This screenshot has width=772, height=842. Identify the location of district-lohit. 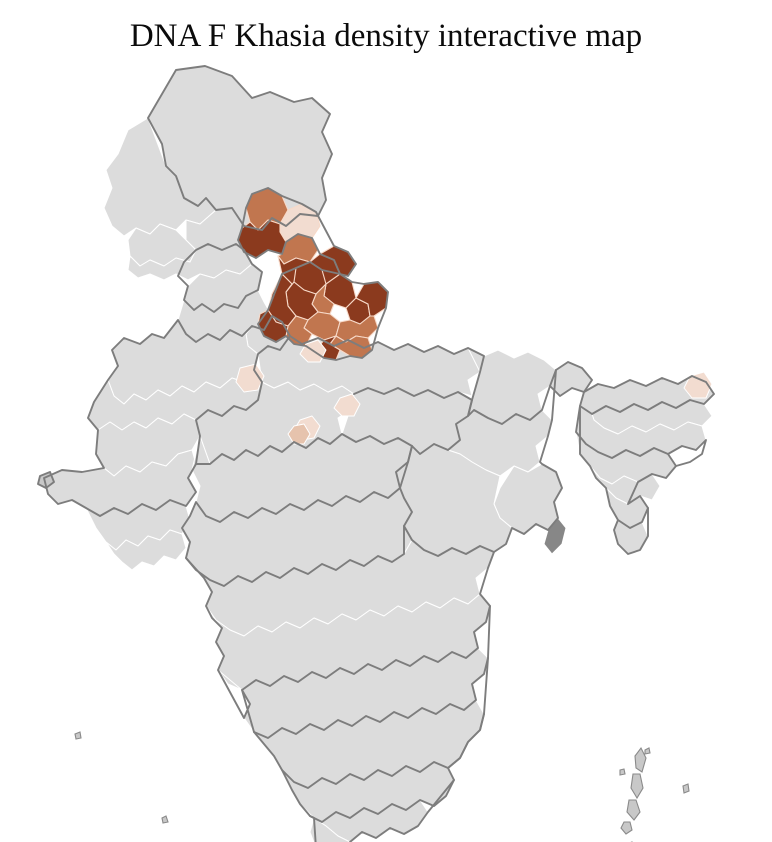
(698, 385).